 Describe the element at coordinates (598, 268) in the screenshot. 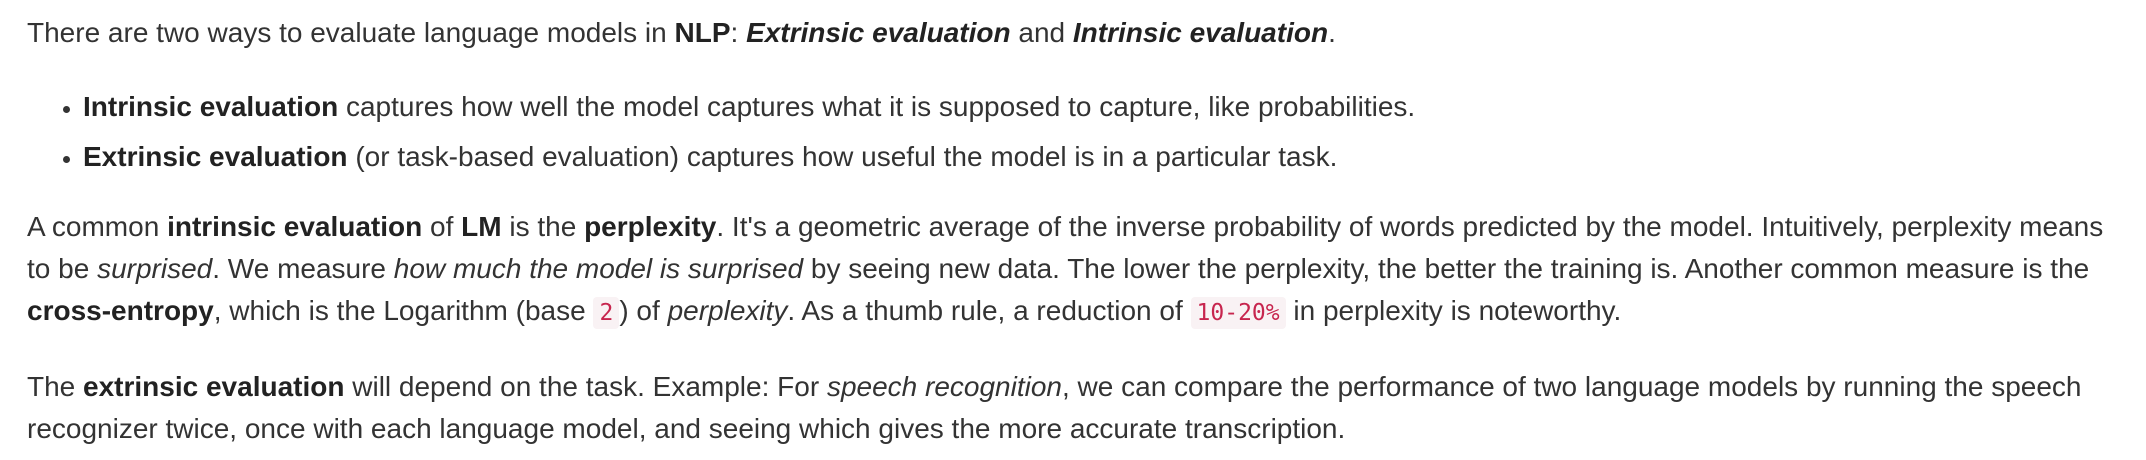

I see `italic-term: how much the model is surprised` at that location.